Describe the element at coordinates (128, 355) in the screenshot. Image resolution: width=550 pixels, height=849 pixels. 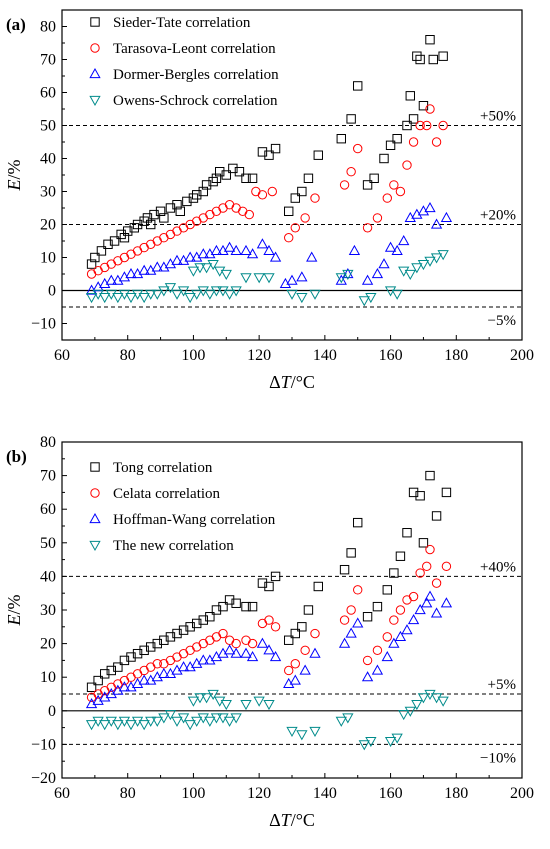
I see `x-tick-label: 80` at that location.